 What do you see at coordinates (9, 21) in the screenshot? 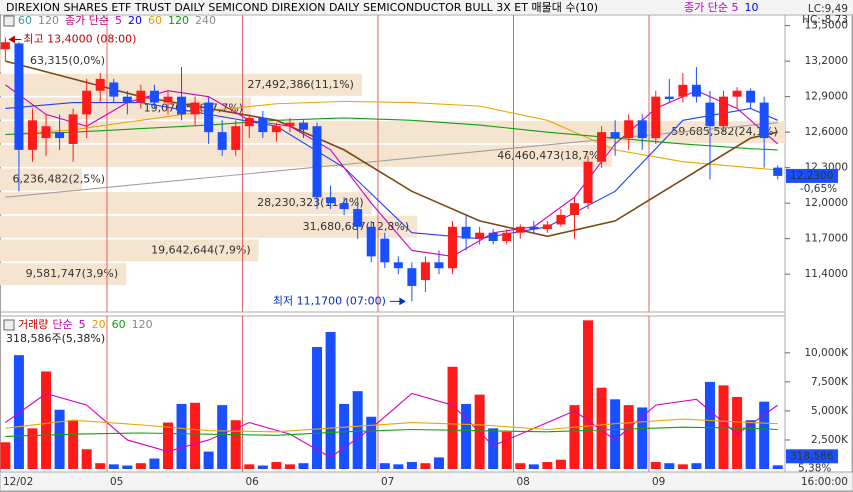
I see `icon` at bounding box center [9, 21].